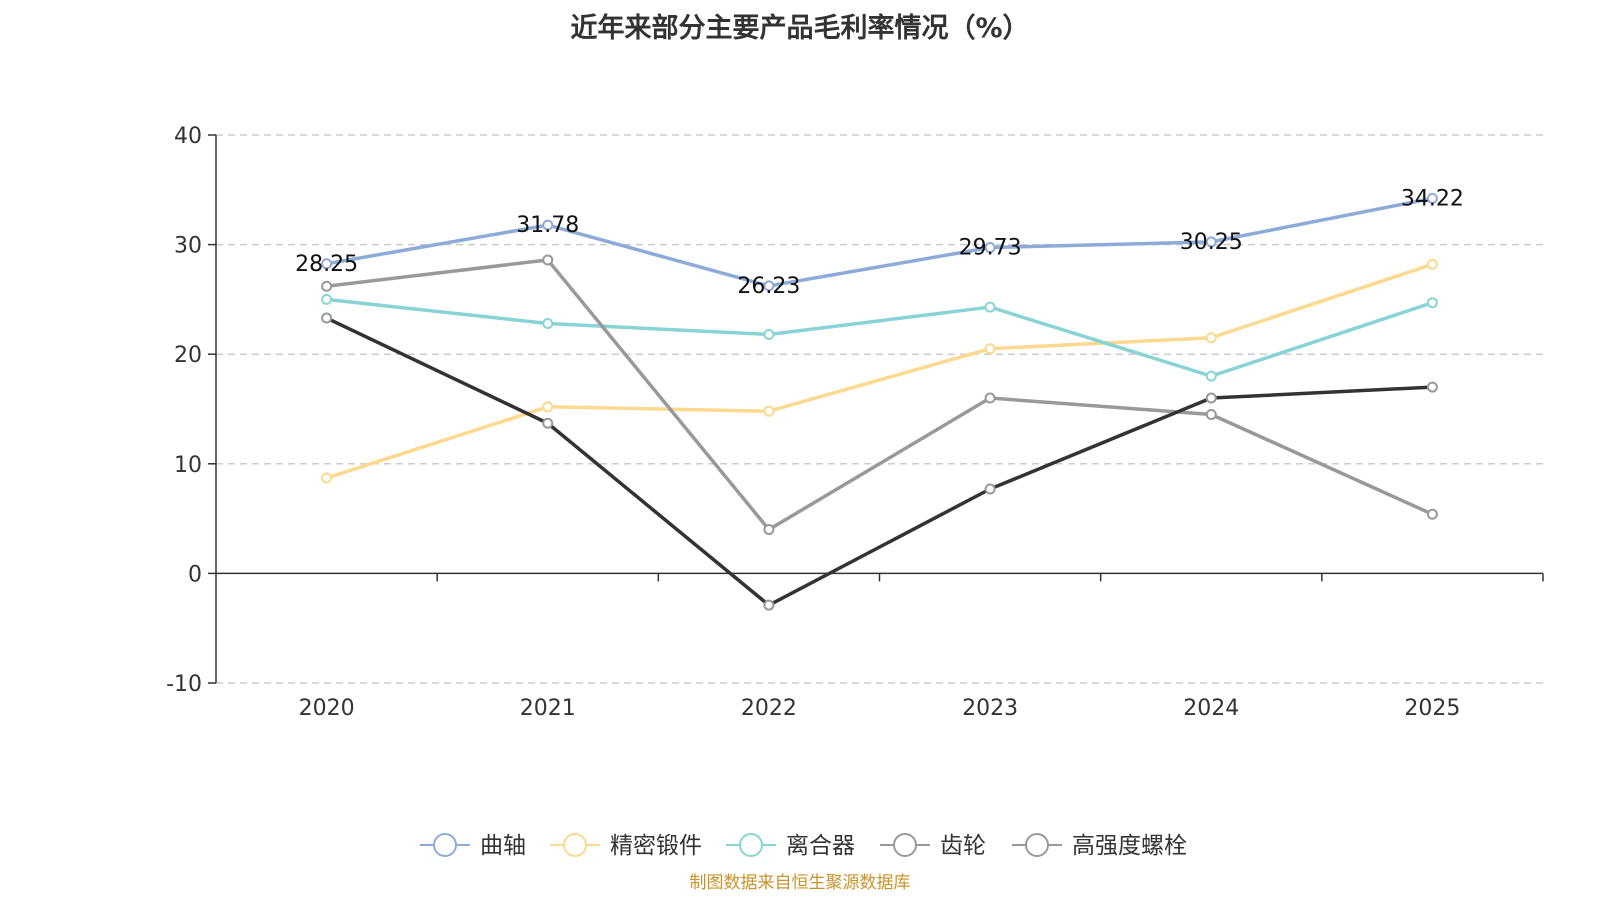 Image resolution: width=1600 pixels, height=900 pixels. I want to click on legend-item: 齿轮, so click(933, 846).